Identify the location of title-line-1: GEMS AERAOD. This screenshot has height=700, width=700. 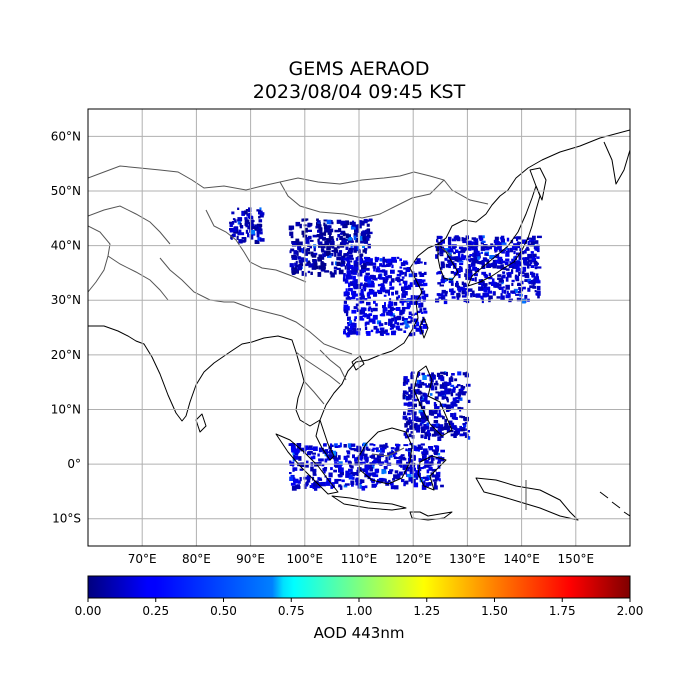
(359, 69).